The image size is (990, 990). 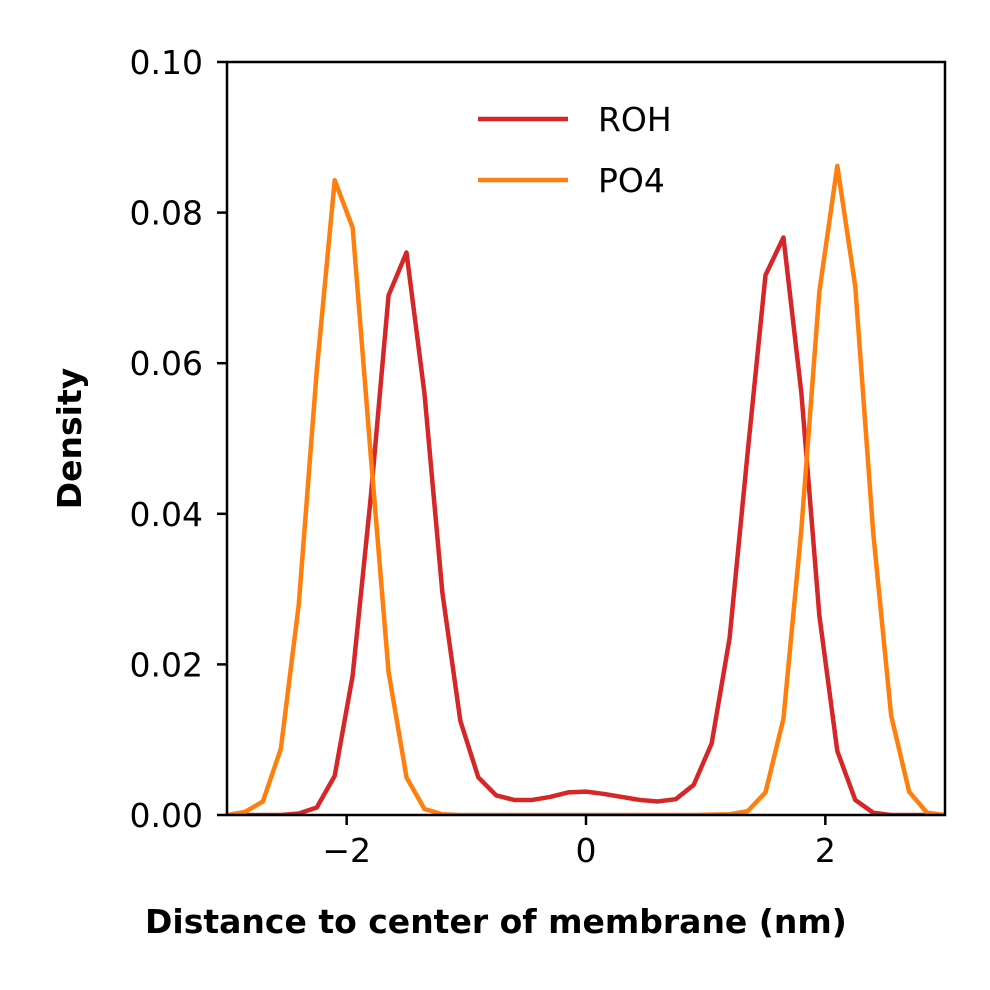 I want to click on y-tick-label: 0.00, so click(x=166, y=815).